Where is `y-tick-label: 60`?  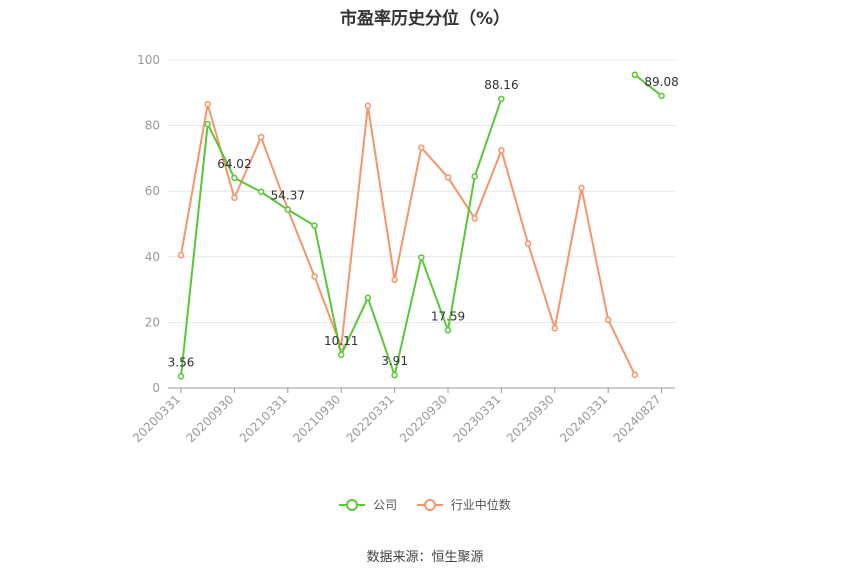 y-tick-label: 60 is located at coordinates (152, 191).